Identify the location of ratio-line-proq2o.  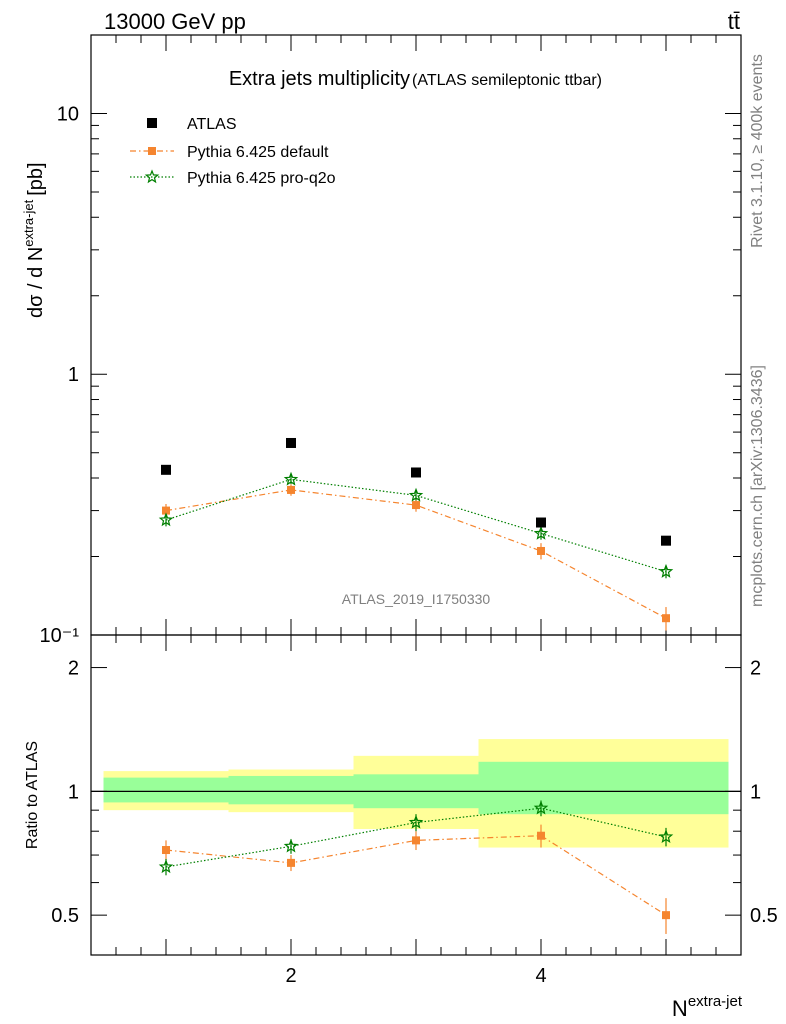
(416, 837).